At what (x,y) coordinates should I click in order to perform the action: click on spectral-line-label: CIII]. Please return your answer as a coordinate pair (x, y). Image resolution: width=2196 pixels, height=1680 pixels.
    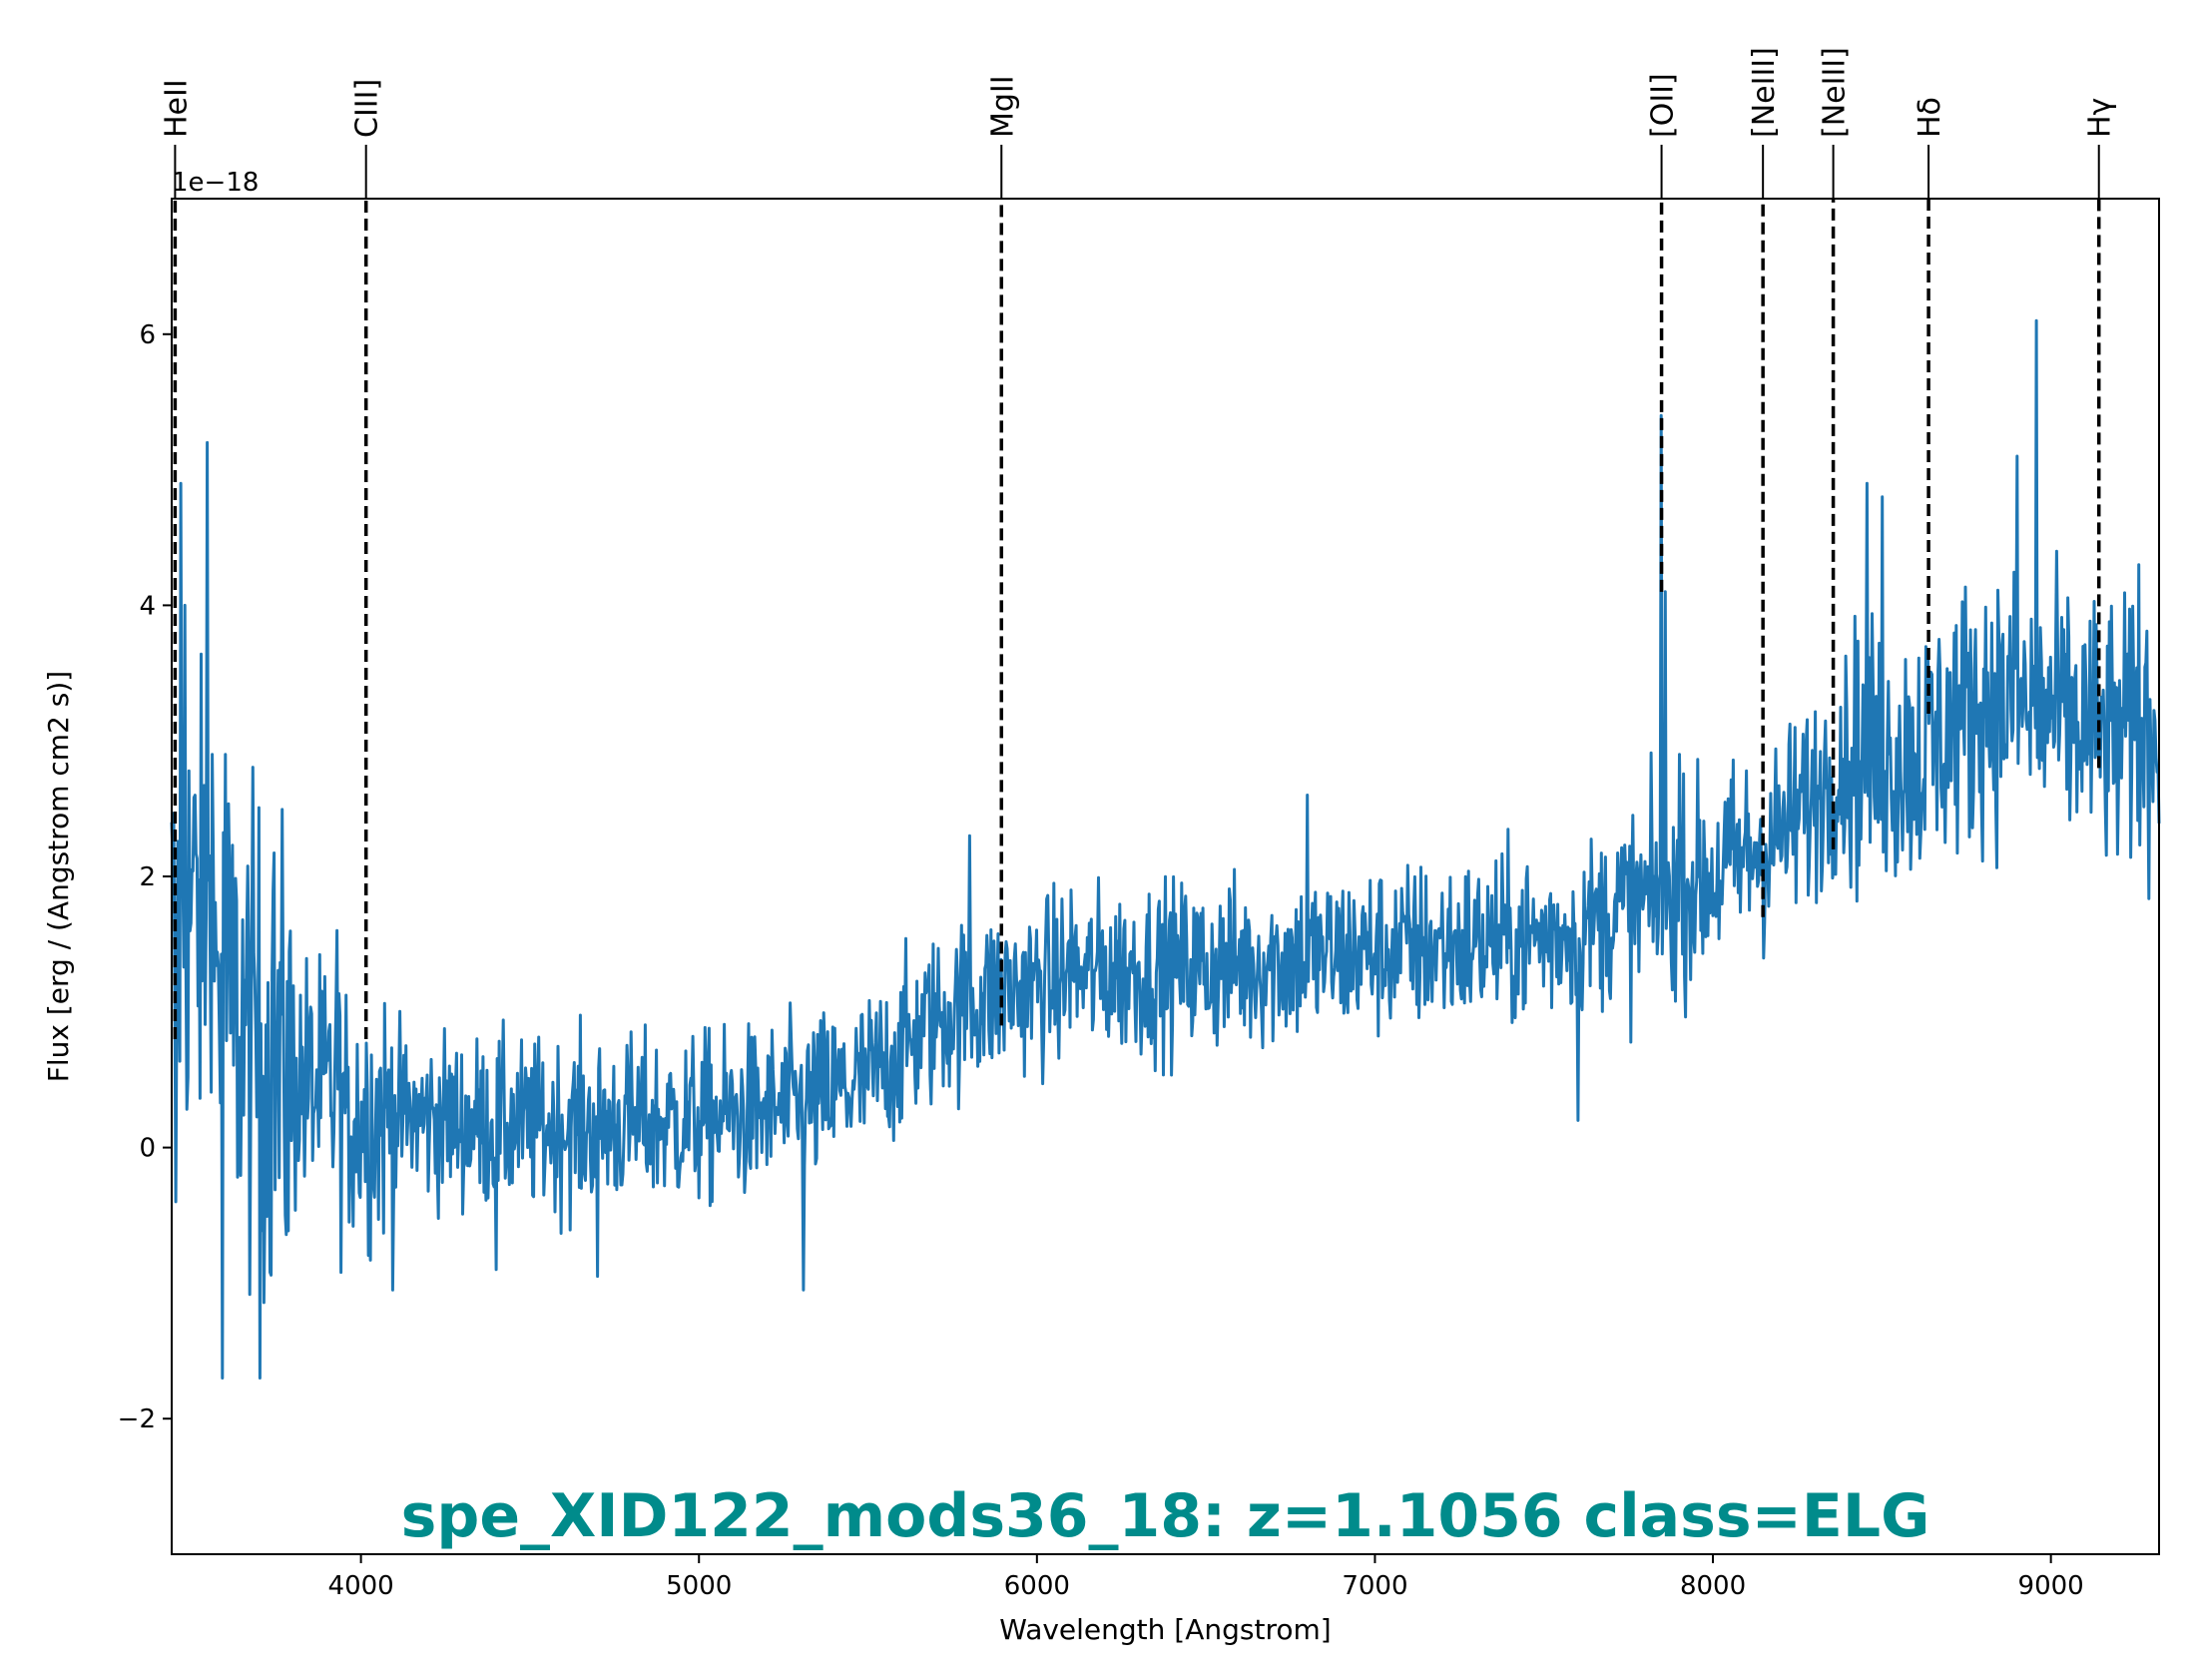
    Looking at the image, I should click on (367, 108).